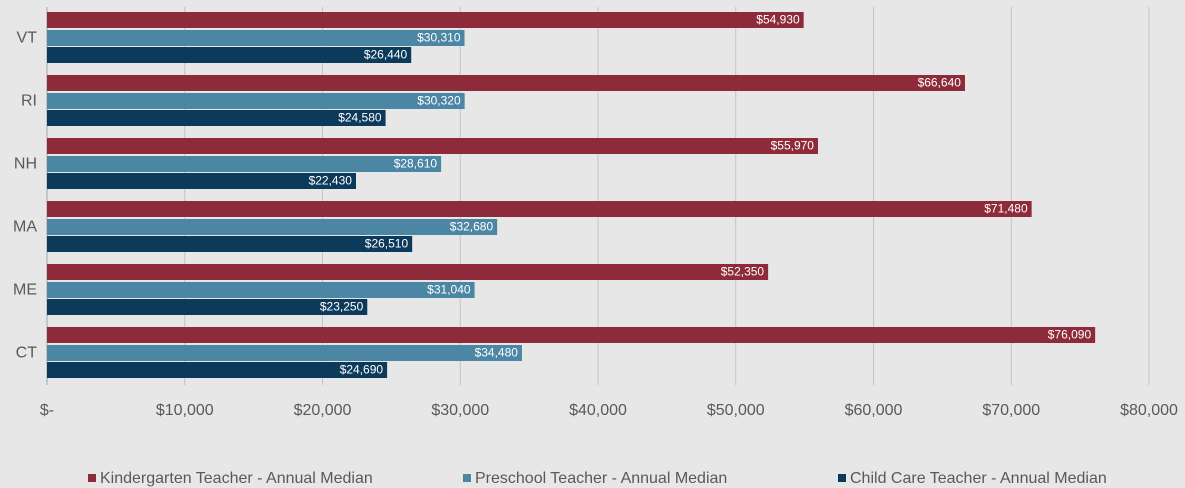  What do you see at coordinates (386, 55) in the screenshot?
I see `value-label: $26,440` at bounding box center [386, 55].